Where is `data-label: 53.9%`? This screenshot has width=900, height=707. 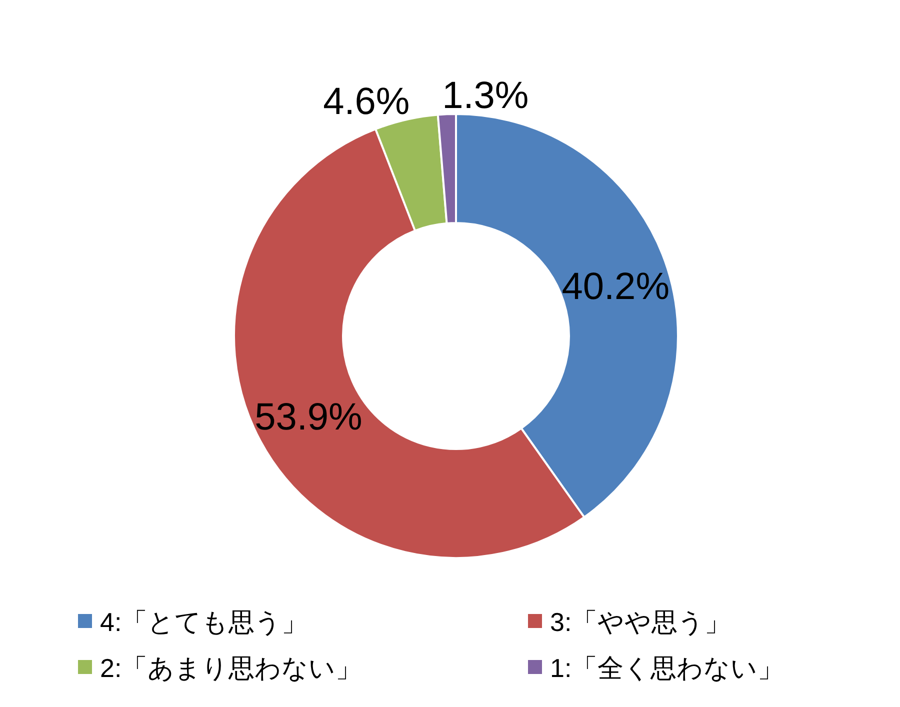
data-label: 53.9% is located at coordinates (308, 417).